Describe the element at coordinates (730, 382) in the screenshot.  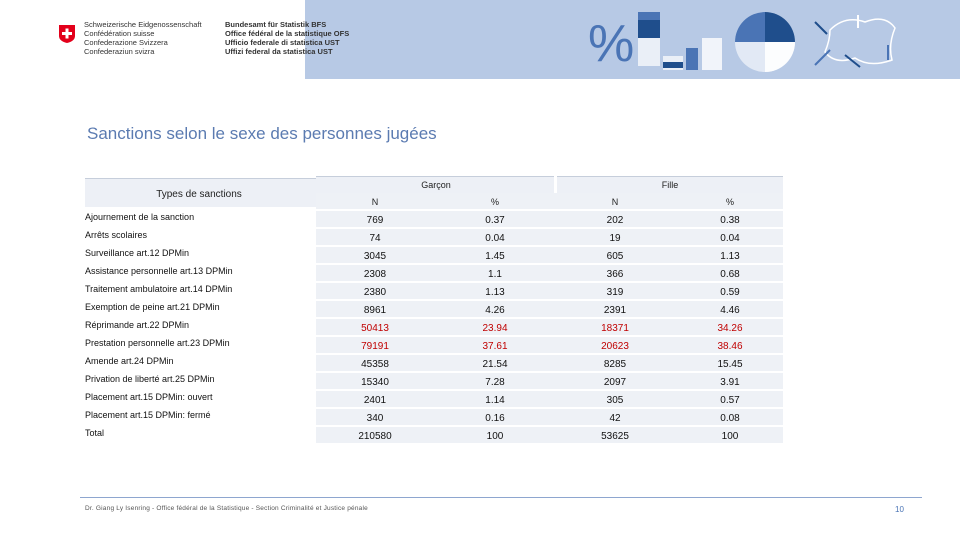
I see `table-cell: 3.91` at that location.